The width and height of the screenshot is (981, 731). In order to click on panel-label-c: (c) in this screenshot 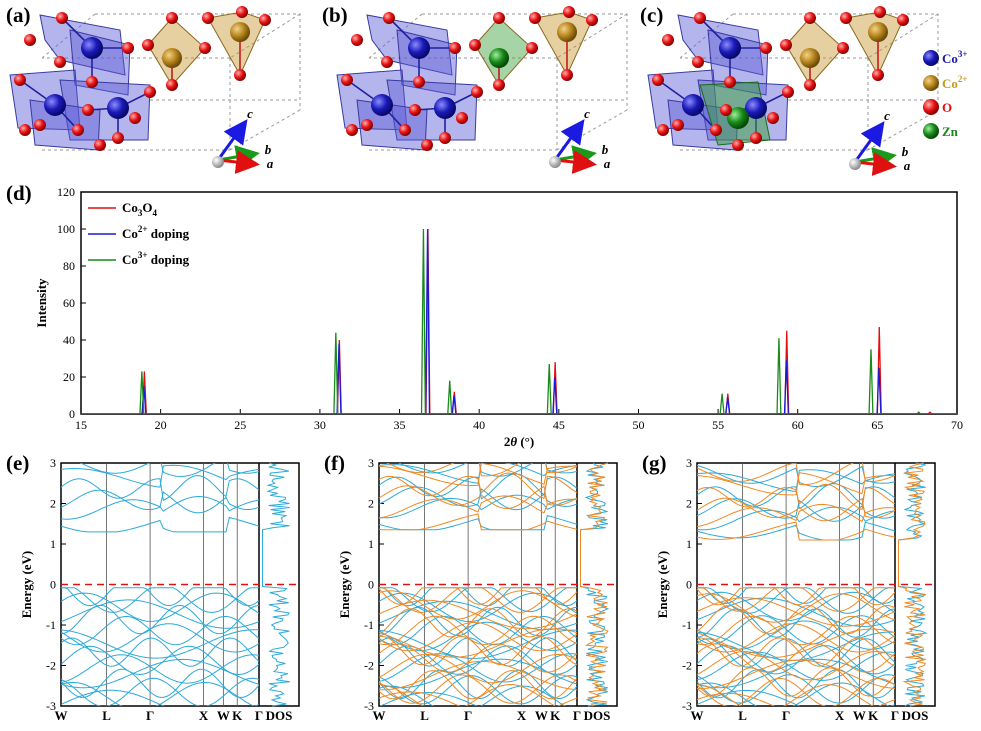, I will do `click(651, 15)`.